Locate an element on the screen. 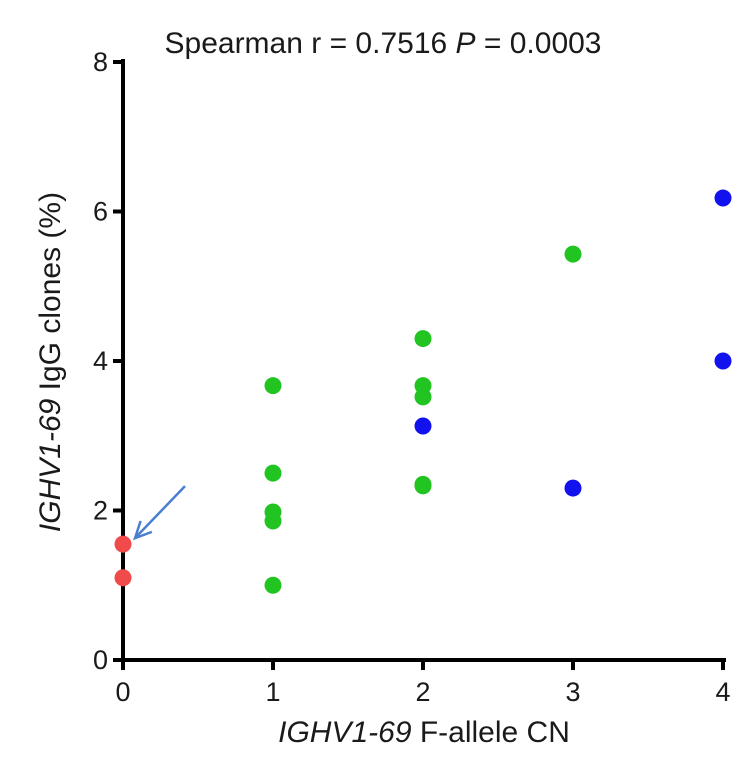  arrow-annotation is located at coordinates (159, 513).